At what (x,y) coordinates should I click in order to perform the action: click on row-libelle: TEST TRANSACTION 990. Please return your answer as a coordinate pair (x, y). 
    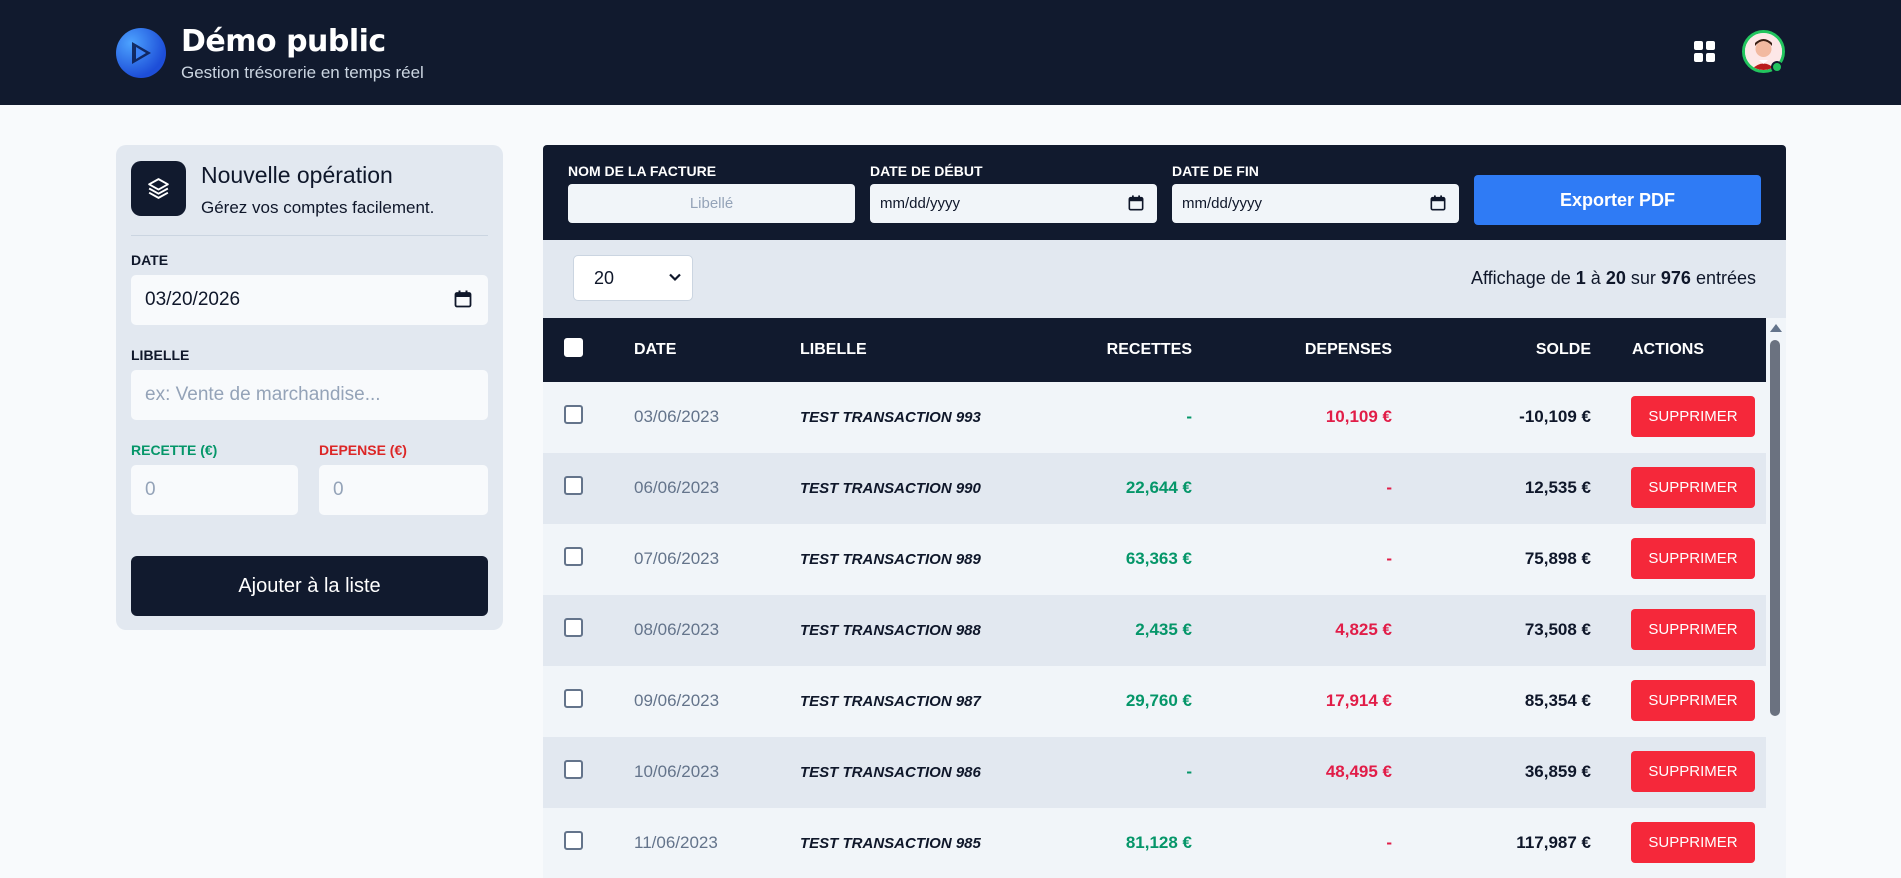
    Looking at the image, I should click on (890, 488).